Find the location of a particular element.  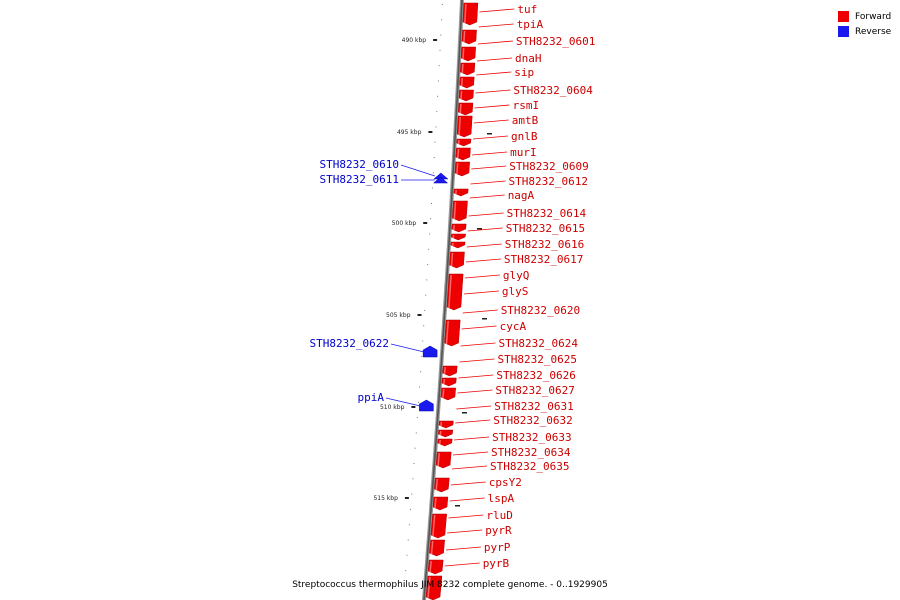

forward-gene-label: tpiA is located at coordinates (530, 24).